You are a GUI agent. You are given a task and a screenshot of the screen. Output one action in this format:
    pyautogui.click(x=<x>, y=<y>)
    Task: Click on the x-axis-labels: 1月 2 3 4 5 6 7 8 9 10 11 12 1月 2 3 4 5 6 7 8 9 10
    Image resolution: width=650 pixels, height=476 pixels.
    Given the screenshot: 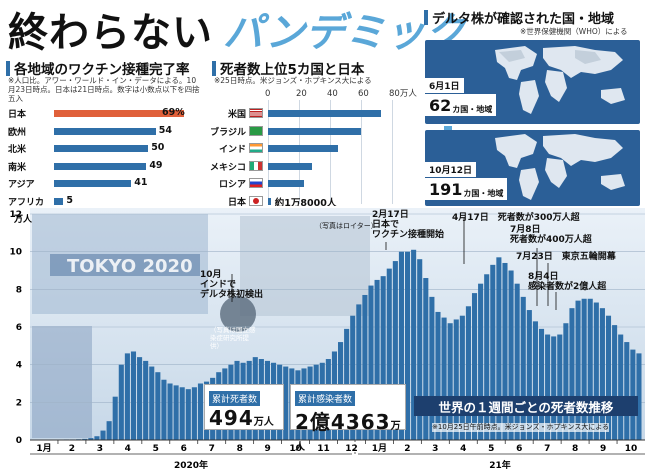 What is the action you would take?
    pyautogui.click(x=336, y=447)
    